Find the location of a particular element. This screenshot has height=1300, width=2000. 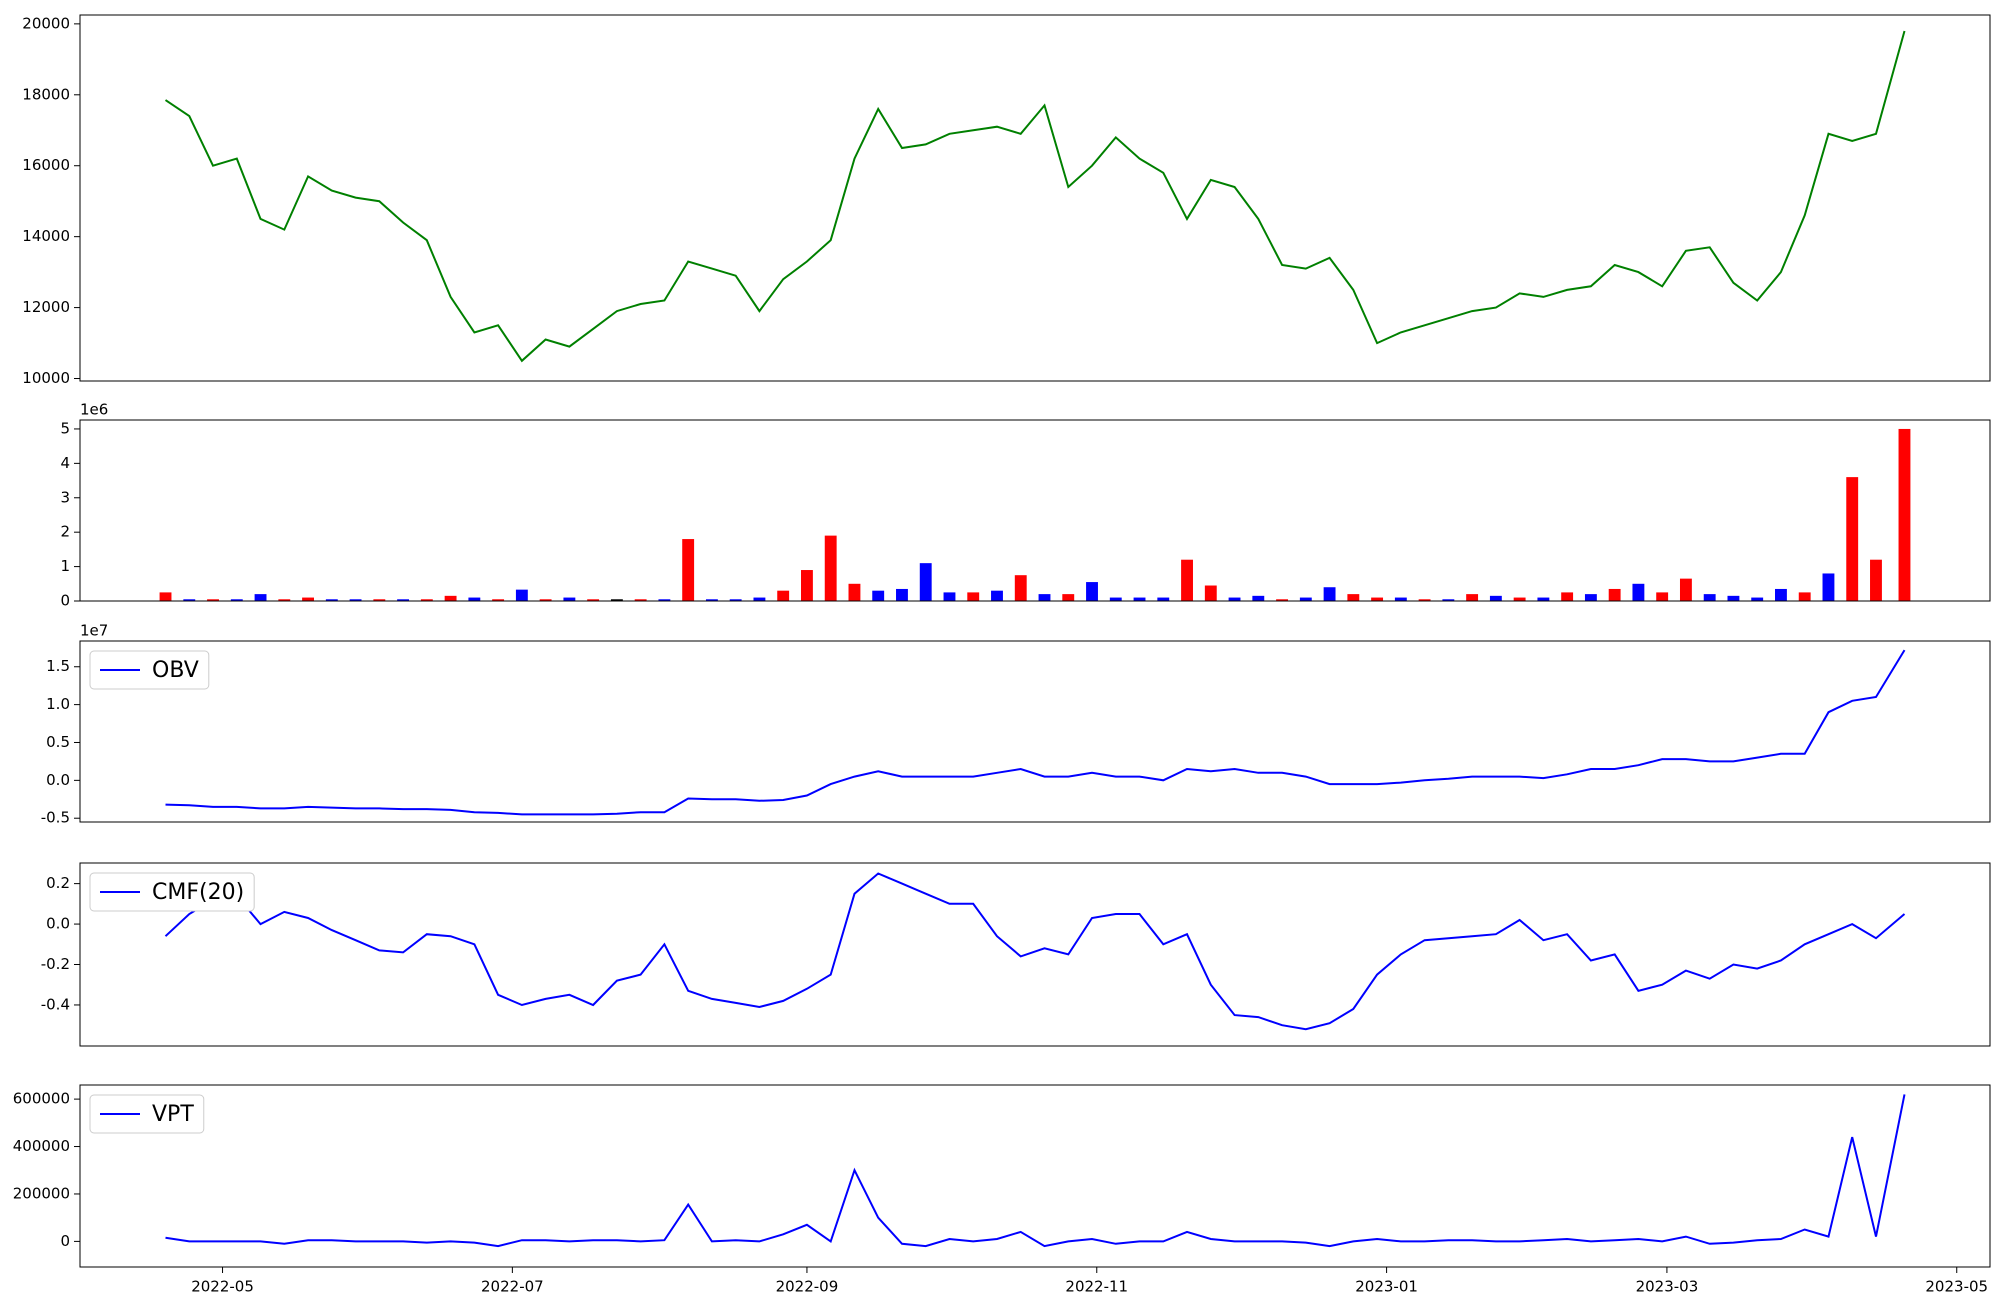

y-tick-label: 1.0 is located at coordinates (58, 704).